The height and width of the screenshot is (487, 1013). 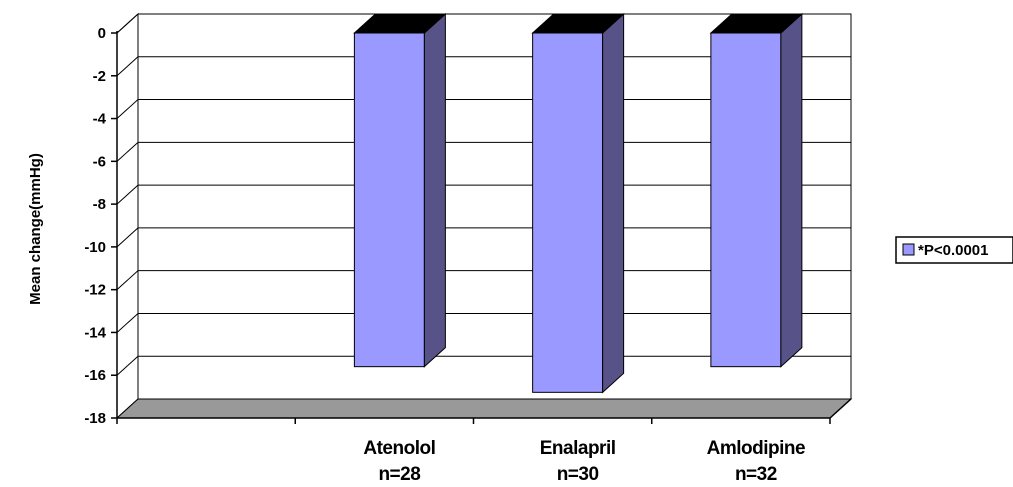 What do you see at coordinates (35, 229) in the screenshot?
I see `y-axis-label: Mean change(mmHg)` at bounding box center [35, 229].